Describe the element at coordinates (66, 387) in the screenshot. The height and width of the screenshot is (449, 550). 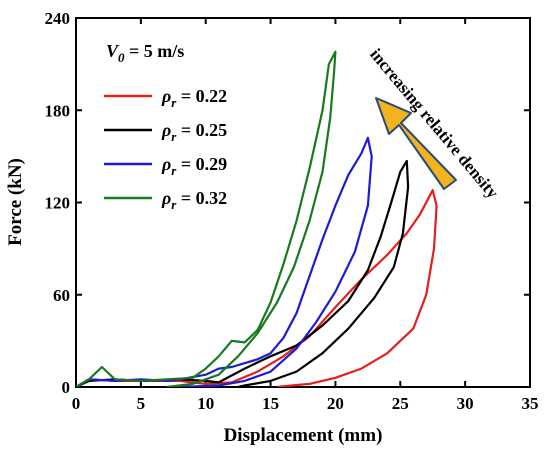
I see `y-tick-label: 0` at that location.